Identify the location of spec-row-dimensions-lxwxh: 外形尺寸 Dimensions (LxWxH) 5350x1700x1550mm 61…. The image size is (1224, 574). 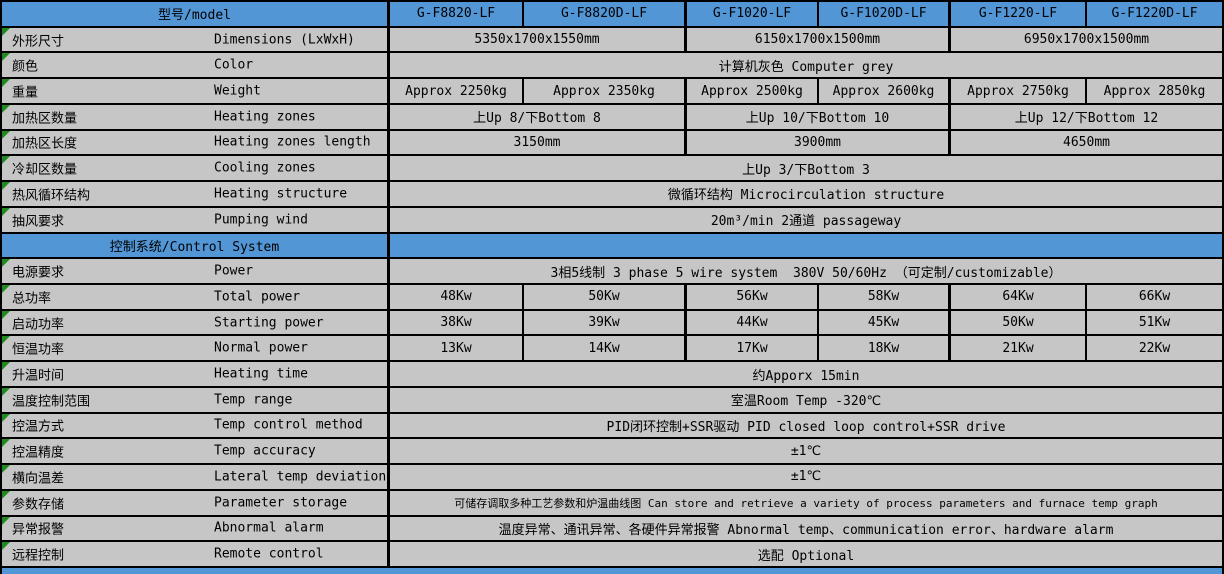
(612, 40).